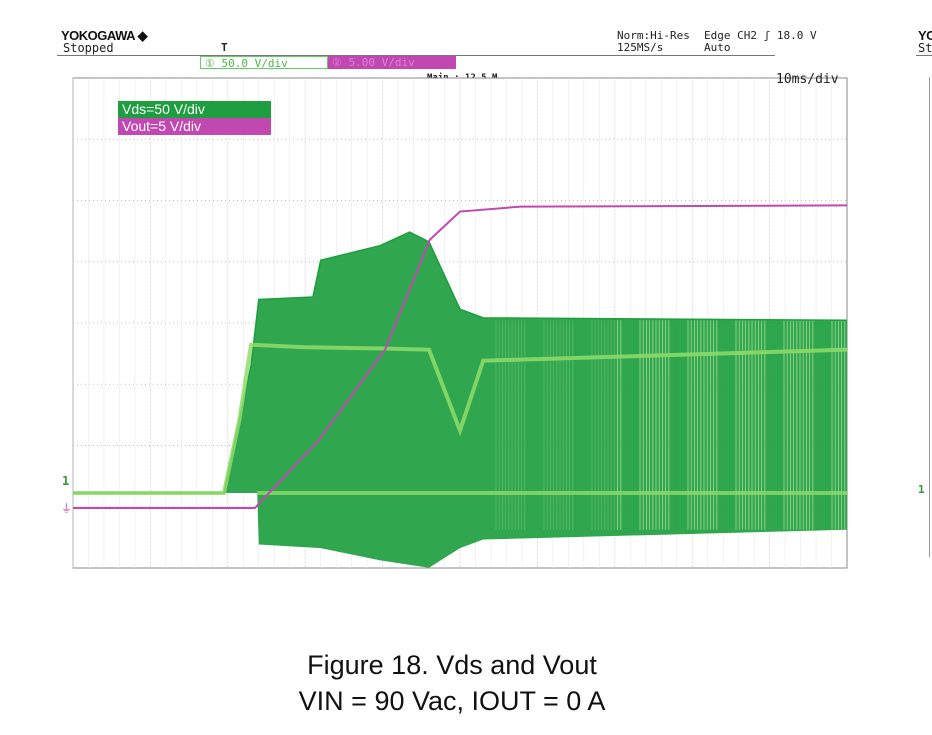 The width and height of the screenshot is (932, 735). Describe the element at coordinates (264, 63) in the screenshot. I see `ch1-scale-badge: ① 50.0 V/div` at that location.